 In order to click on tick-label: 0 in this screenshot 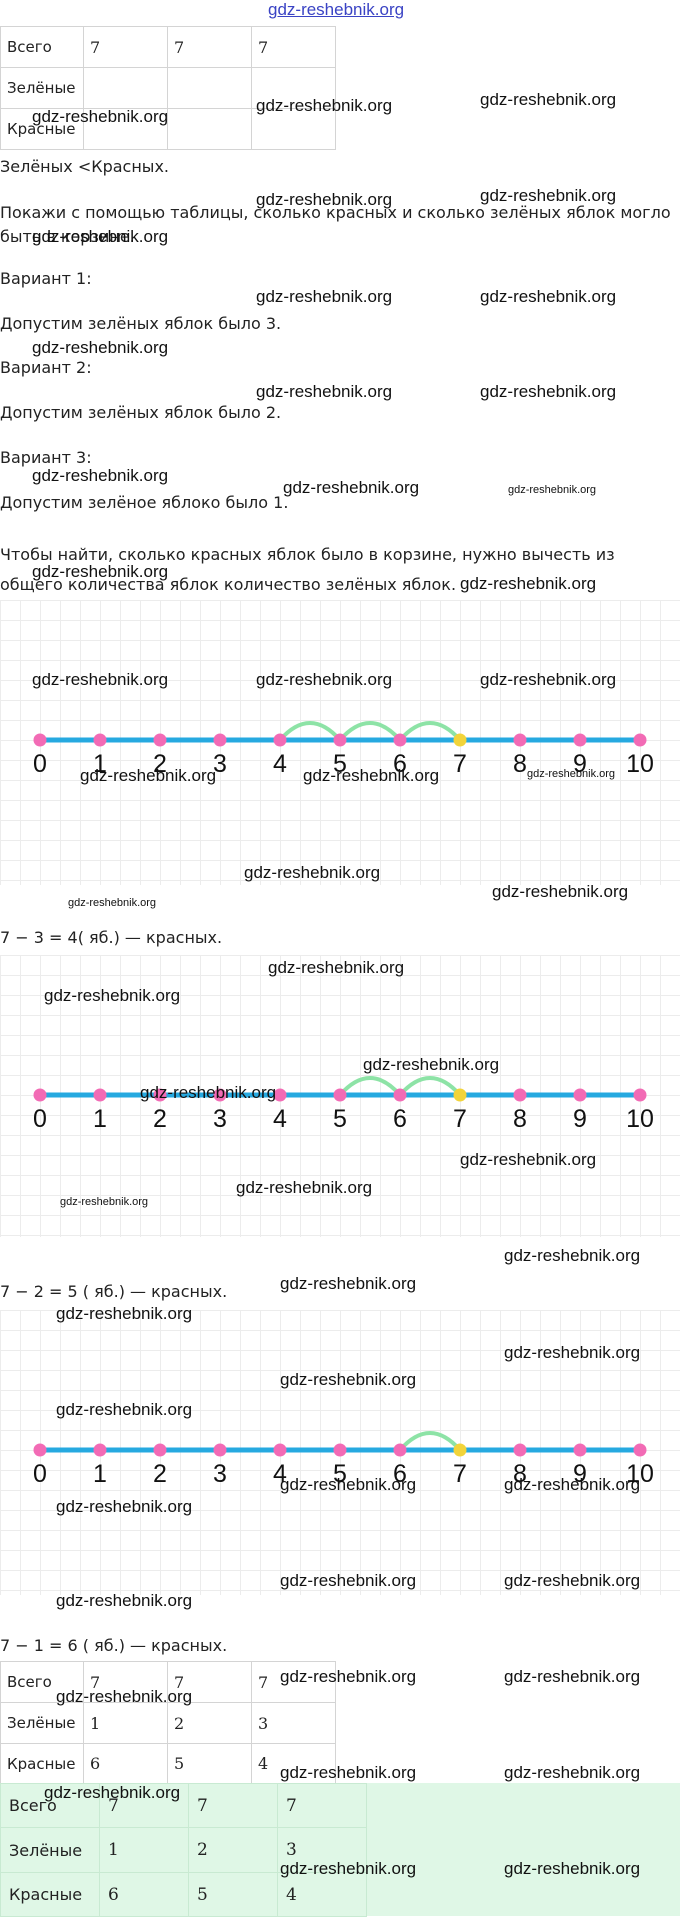, I will do `click(40, 1474)`.